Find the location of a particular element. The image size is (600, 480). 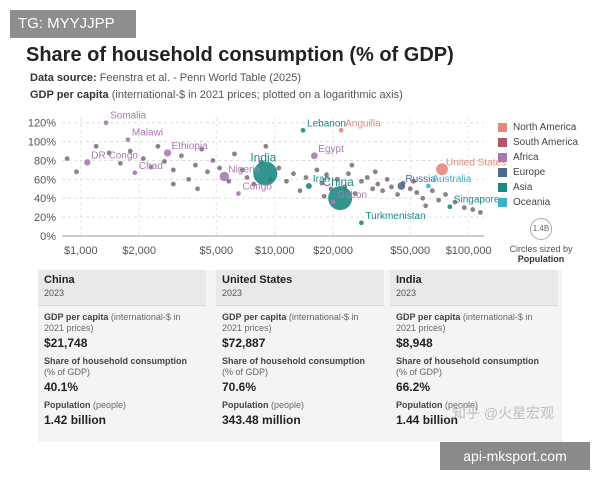

data-point-russia is located at coordinates (401, 186).